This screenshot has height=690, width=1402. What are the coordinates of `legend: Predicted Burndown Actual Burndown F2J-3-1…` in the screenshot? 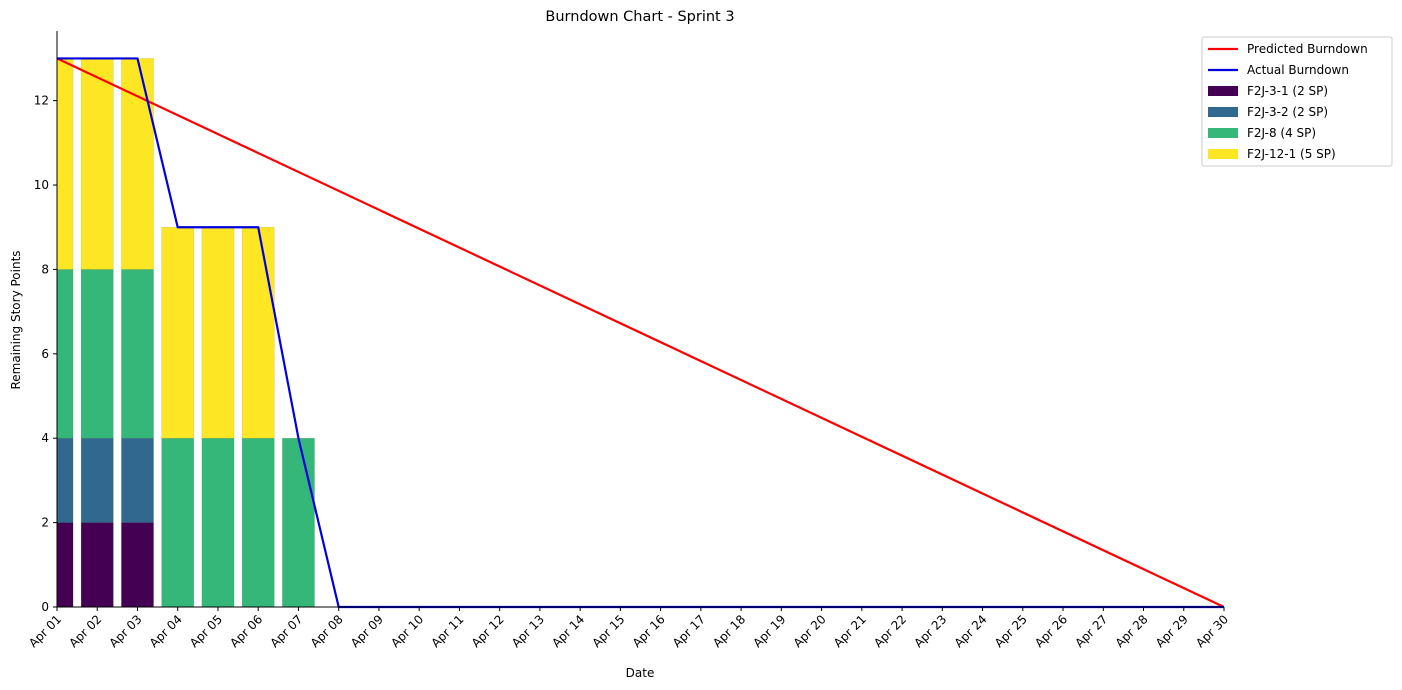 It's located at (1297, 101).